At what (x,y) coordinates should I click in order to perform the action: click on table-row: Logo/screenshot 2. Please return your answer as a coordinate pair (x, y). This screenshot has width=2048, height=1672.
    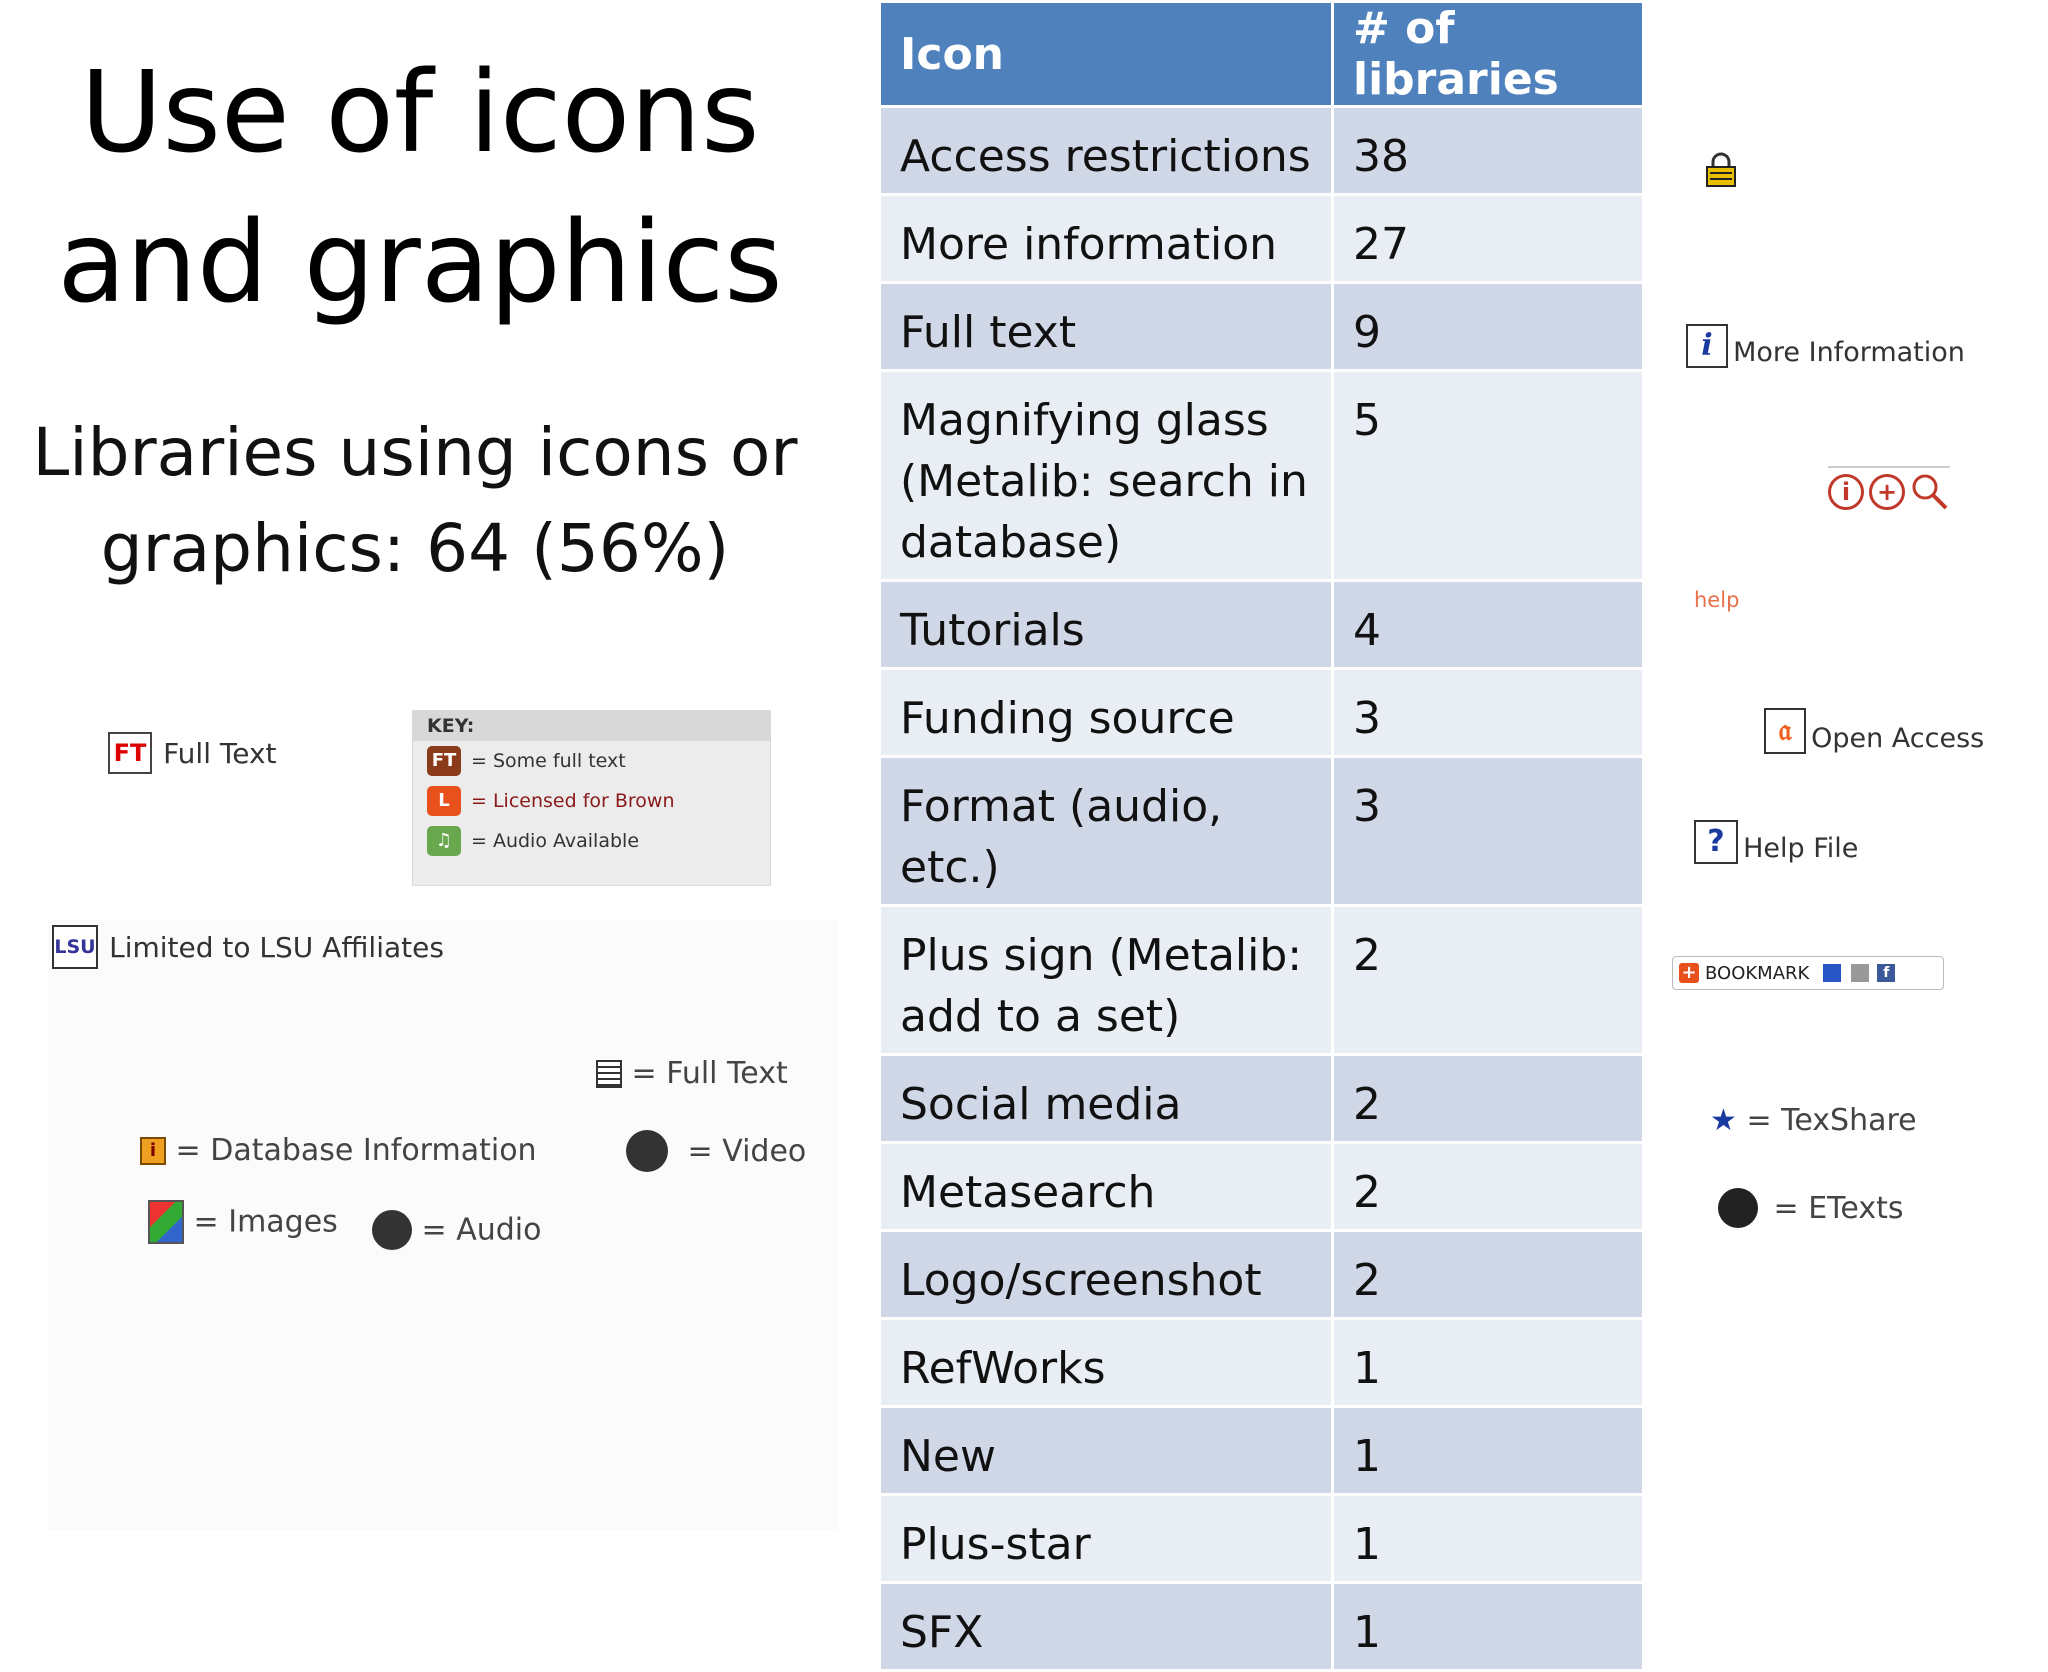
    Looking at the image, I should click on (1261, 1274).